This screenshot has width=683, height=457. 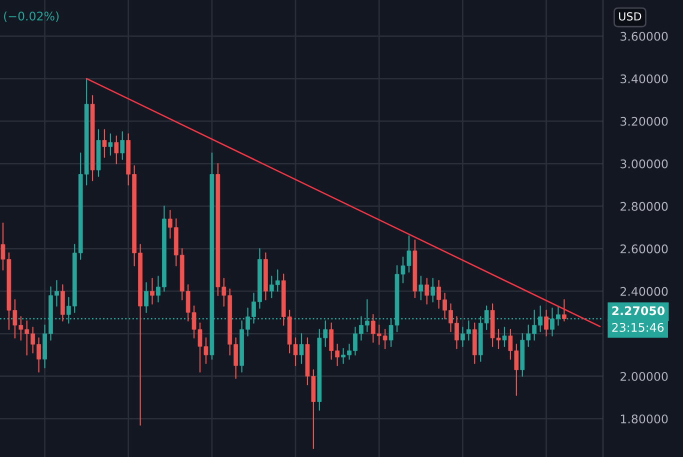 I want to click on annotation: (−0.02%), so click(x=31, y=16).